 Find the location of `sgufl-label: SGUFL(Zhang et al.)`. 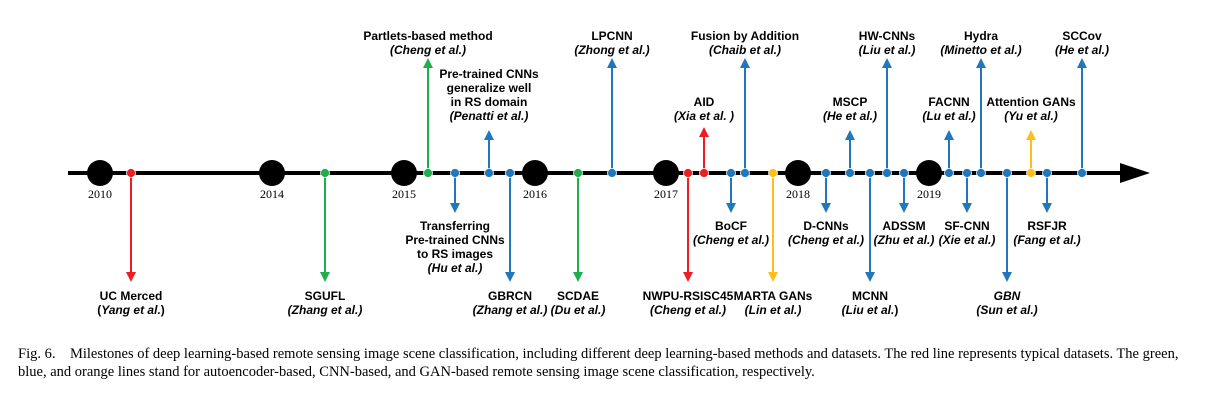

sgufl-label: SGUFL(Zhang et al.) is located at coordinates (325, 303).